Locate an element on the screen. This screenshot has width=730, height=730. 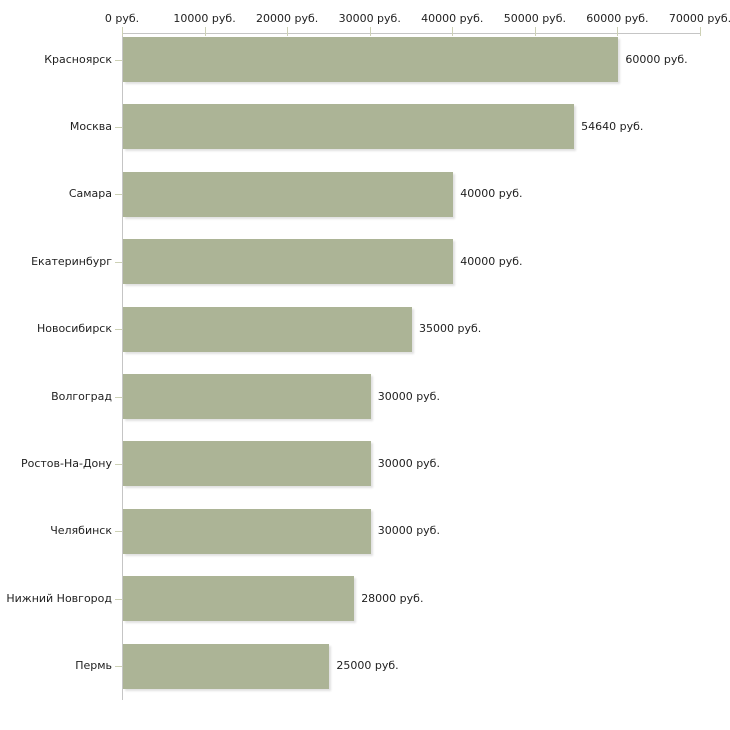
bar-value-label: 54640 руб. is located at coordinates (612, 126).